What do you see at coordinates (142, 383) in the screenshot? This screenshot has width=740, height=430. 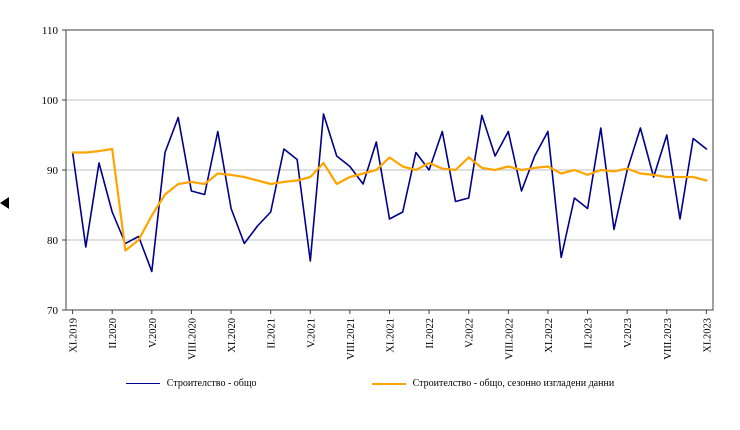 I see `legend-line-swatch-navy` at bounding box center [142, 383].